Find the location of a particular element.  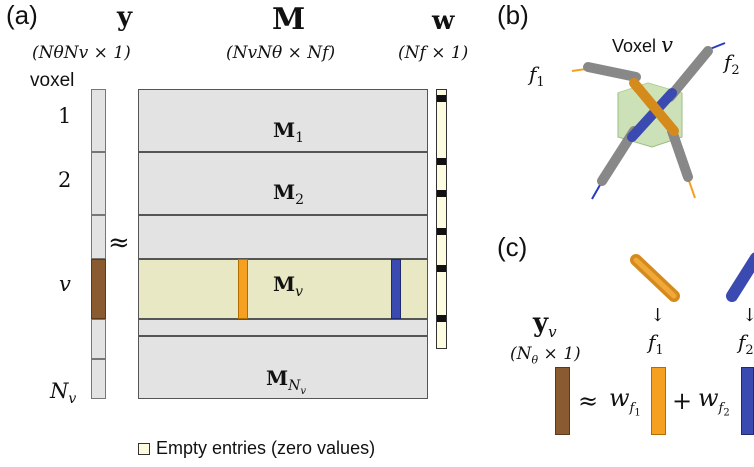

m-block-v is located at coordinates (283, 289).